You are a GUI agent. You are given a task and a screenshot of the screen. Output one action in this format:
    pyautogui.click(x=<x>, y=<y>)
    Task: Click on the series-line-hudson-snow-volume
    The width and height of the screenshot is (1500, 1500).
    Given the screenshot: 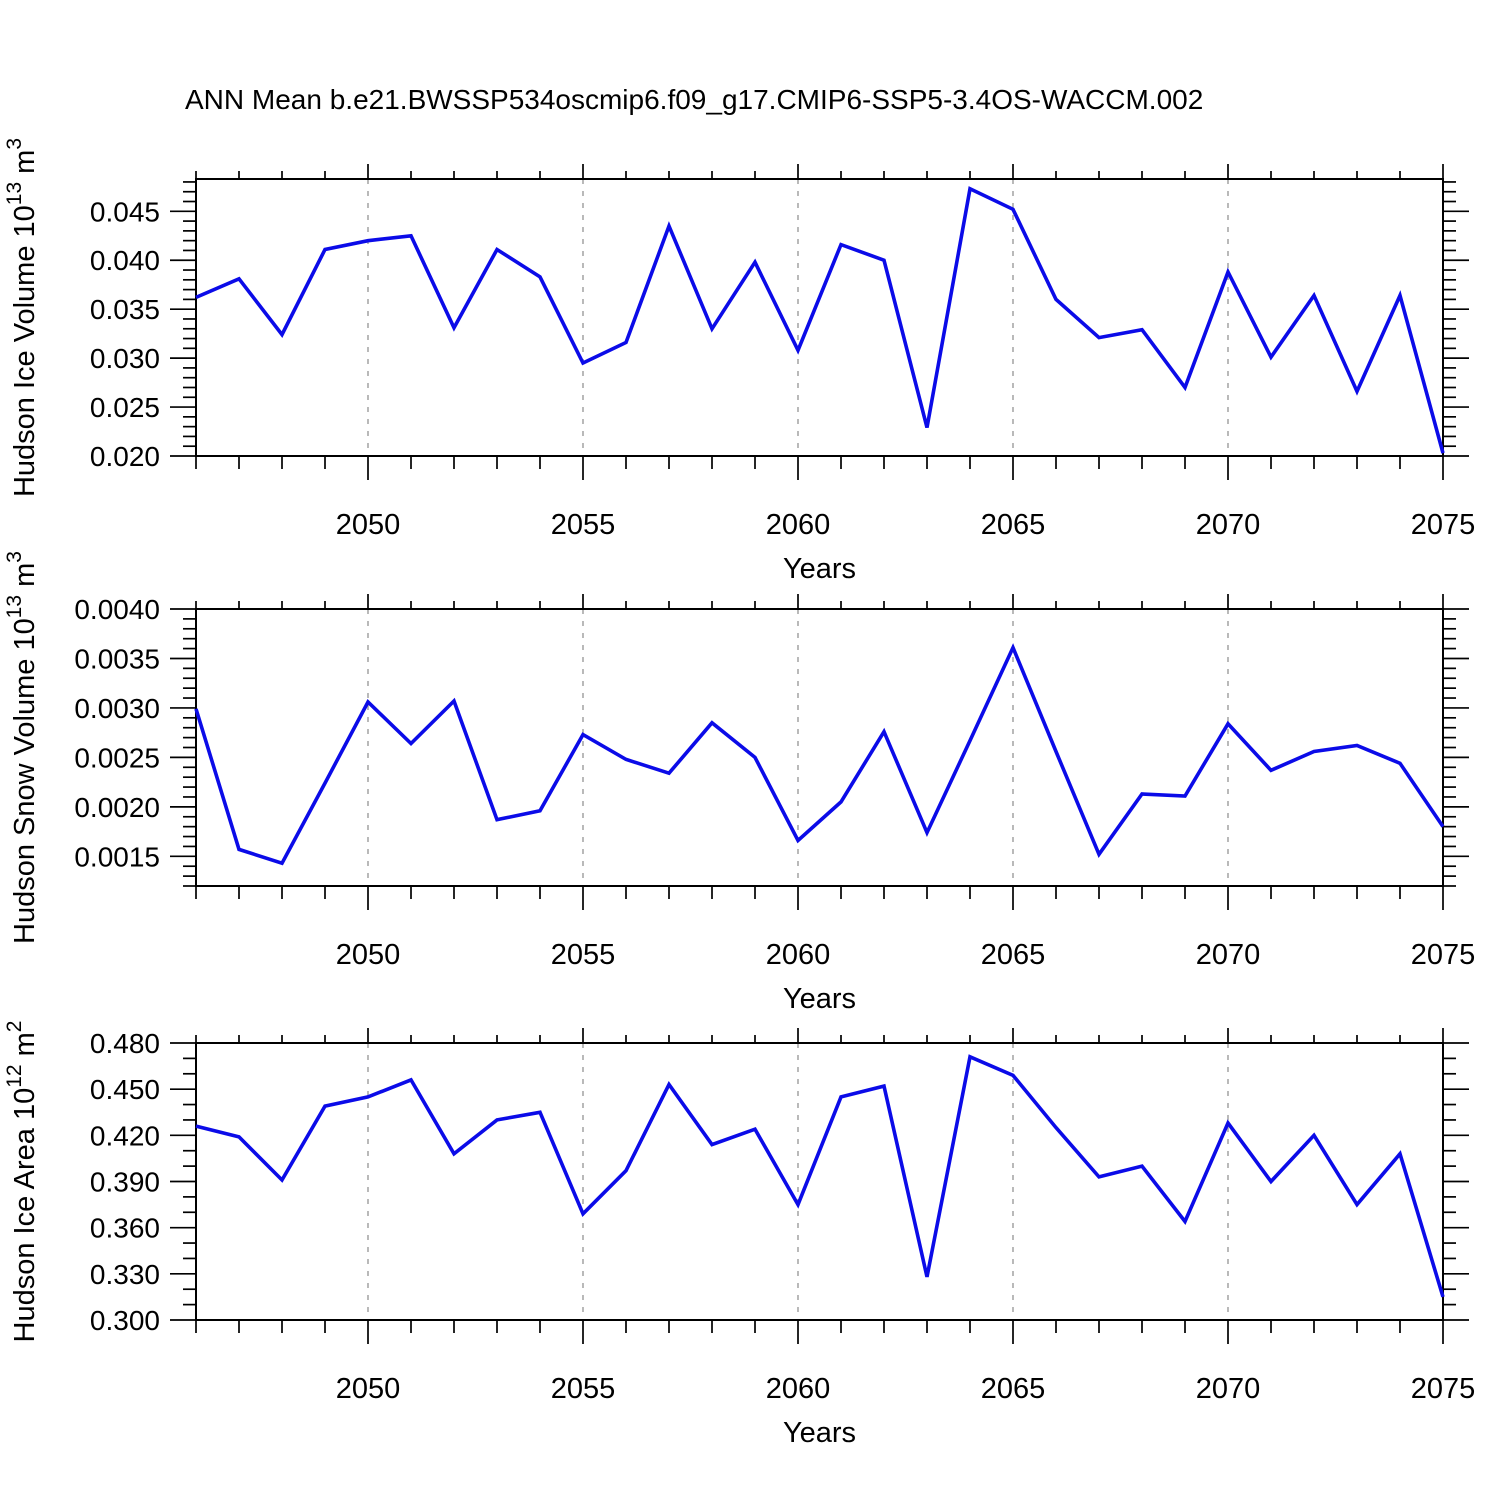 What is the action you would take?
    pyautogui.click(x=819, y=754)
    